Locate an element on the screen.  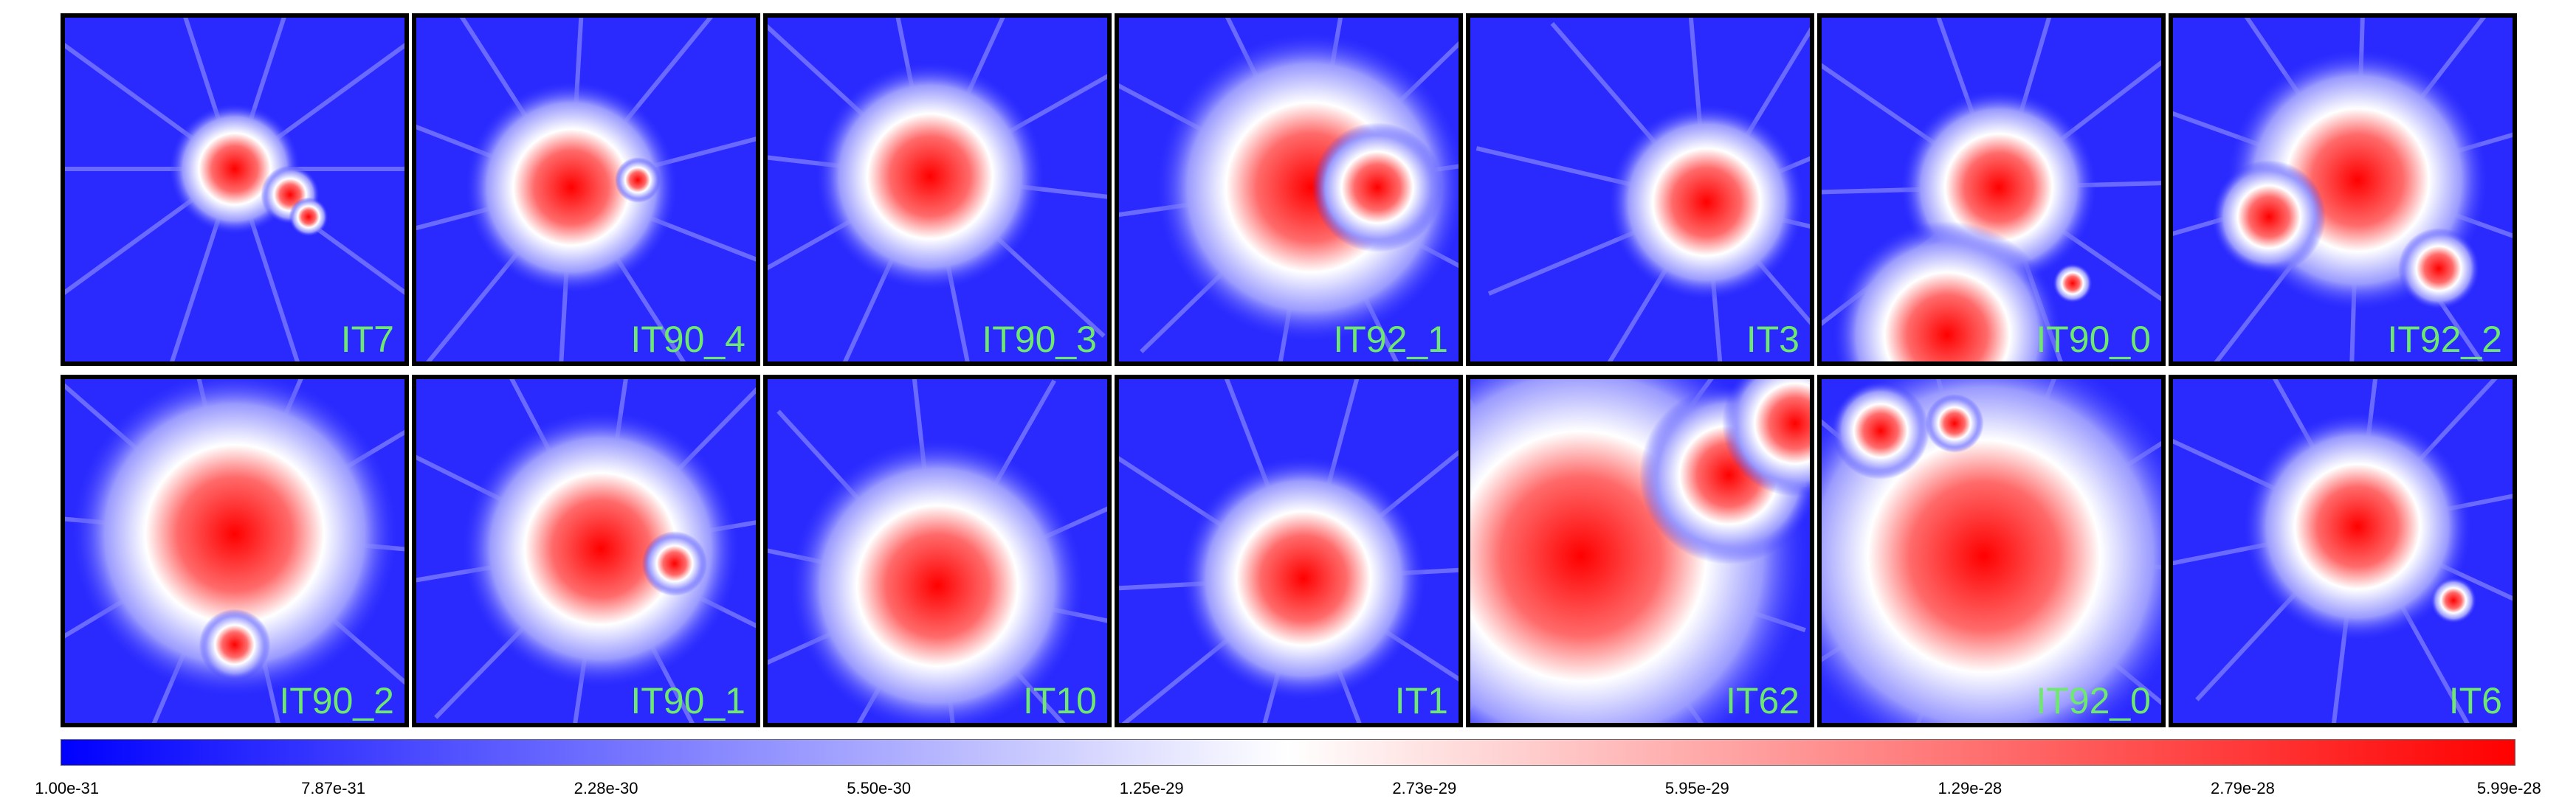
colorbar-tick-label: 1.25e-29 is located at coordinates (1151, 788).